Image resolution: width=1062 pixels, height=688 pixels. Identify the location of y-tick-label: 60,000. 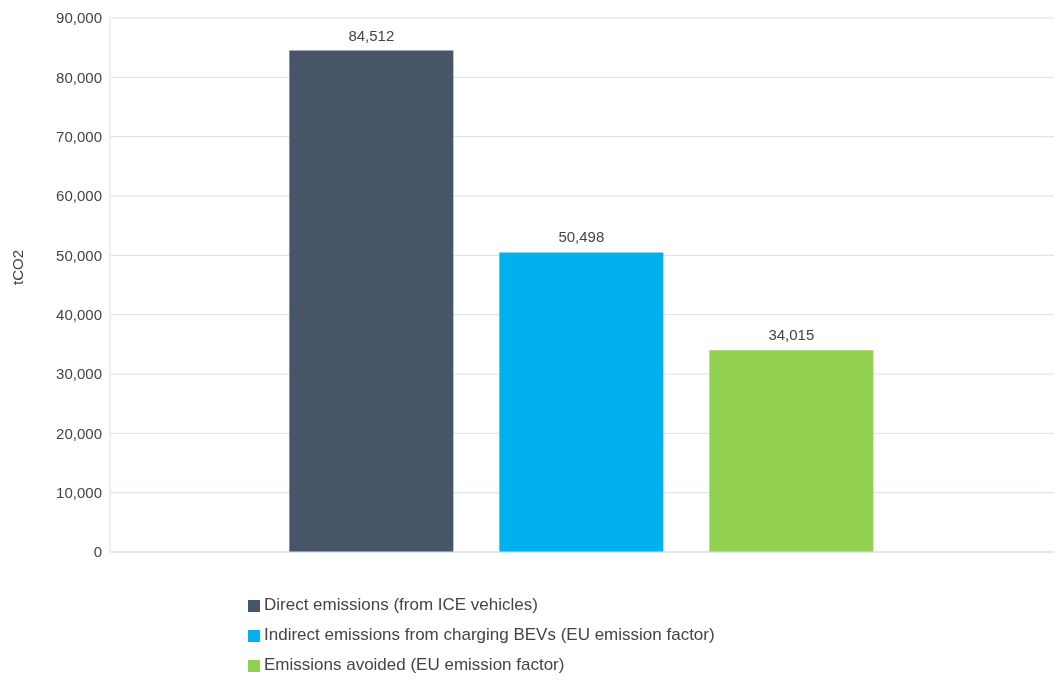
(79, 196).